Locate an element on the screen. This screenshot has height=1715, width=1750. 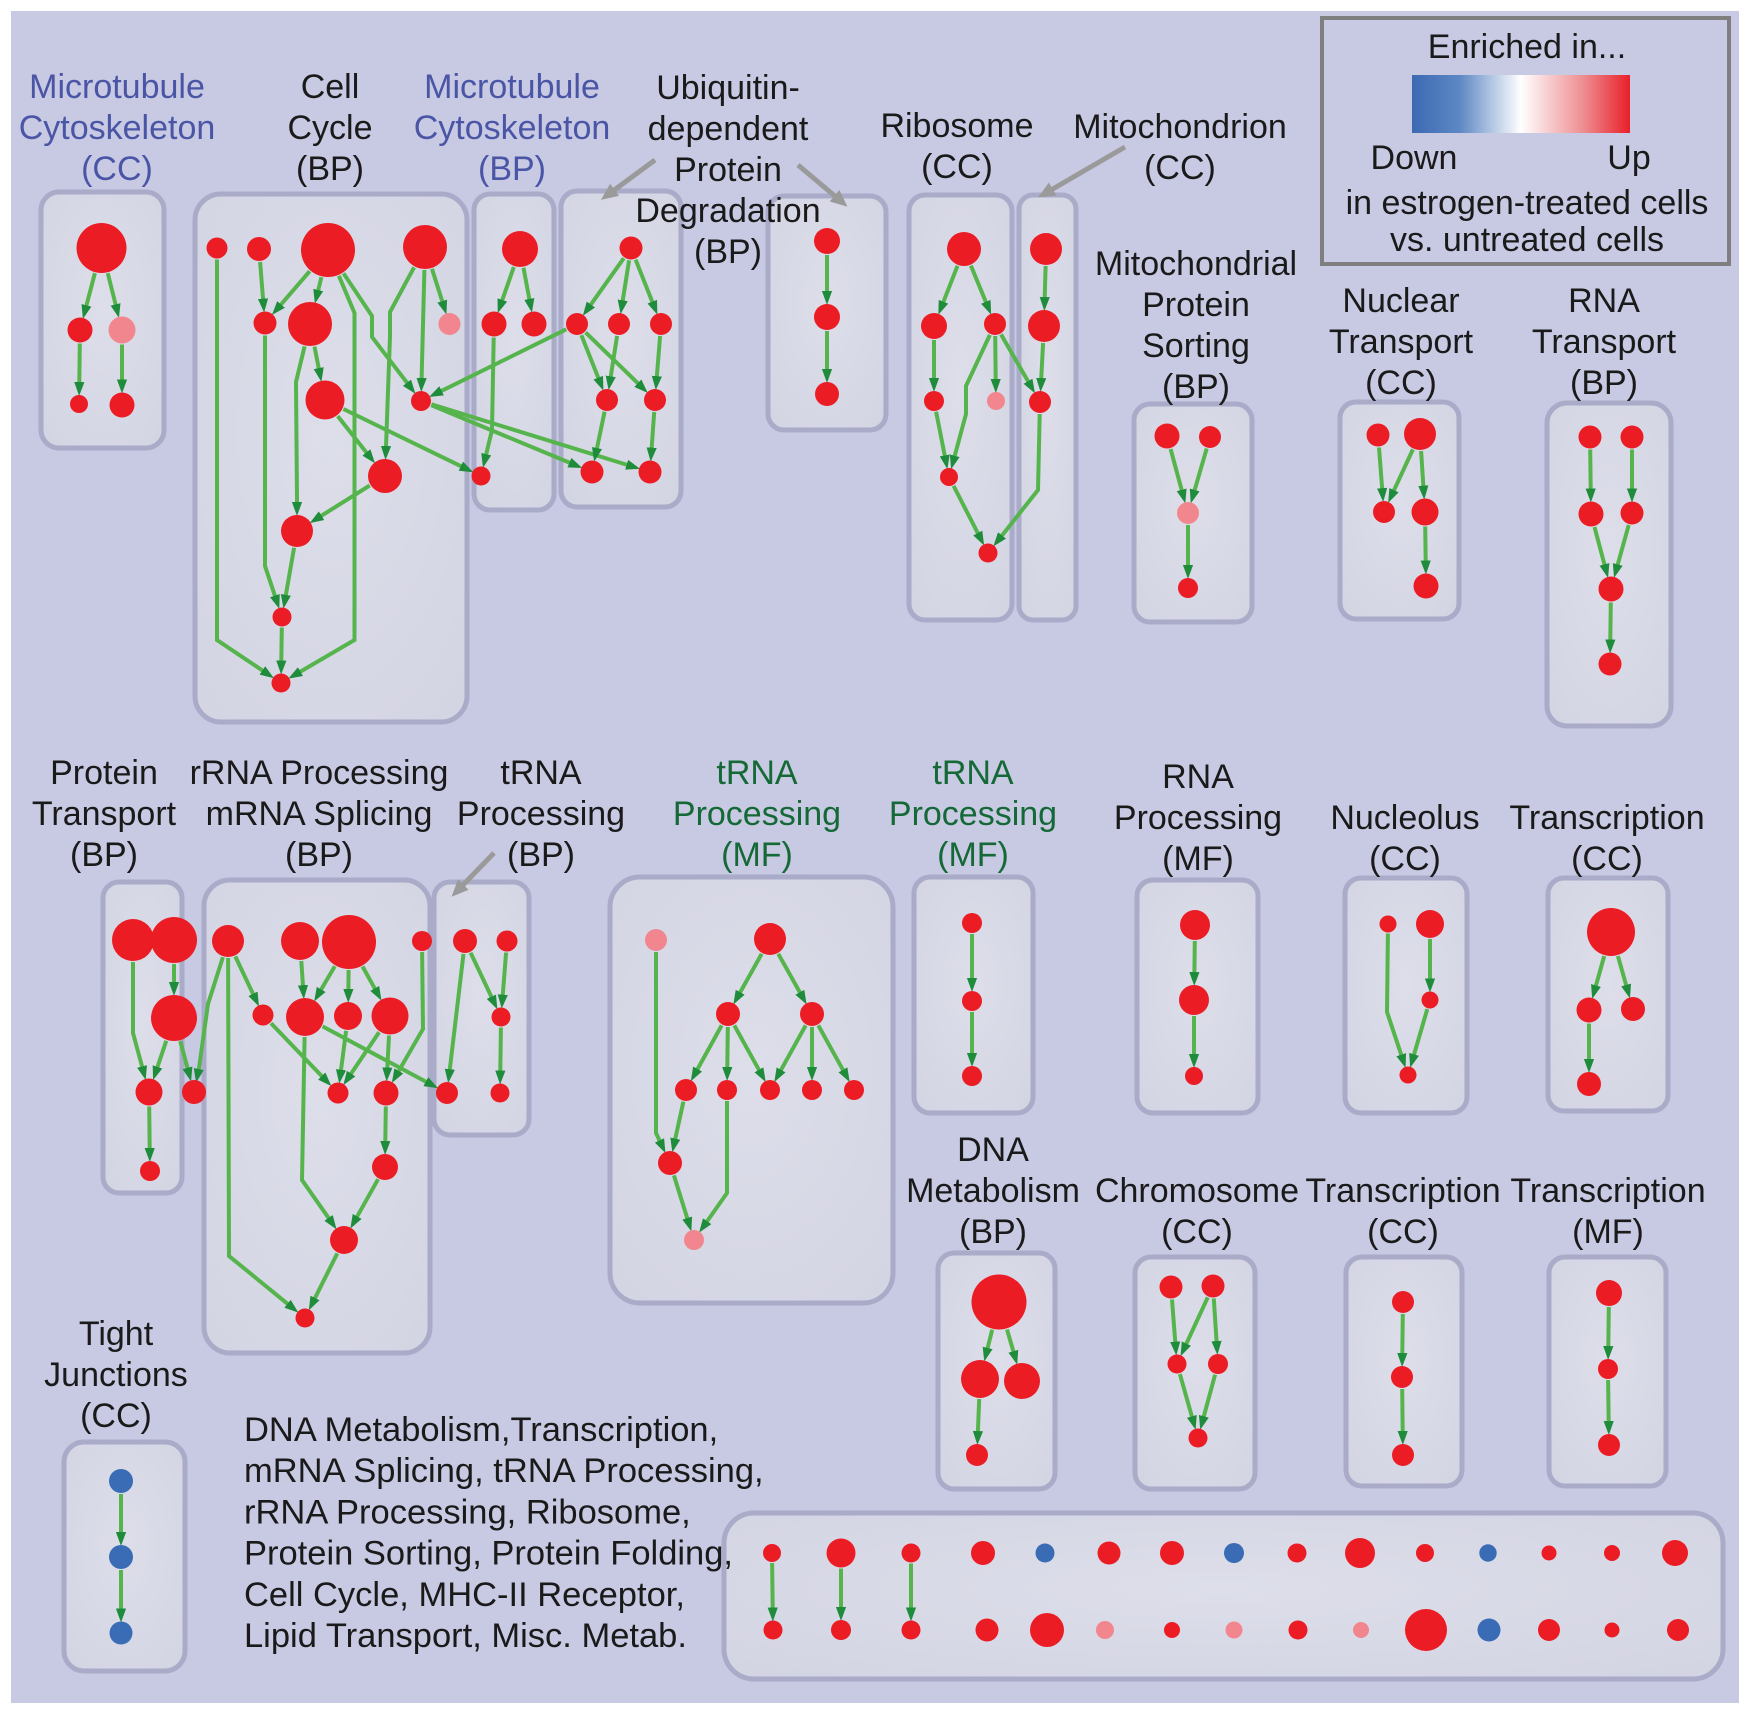
svg-text: Degradation is located at coordinates (727, 211).